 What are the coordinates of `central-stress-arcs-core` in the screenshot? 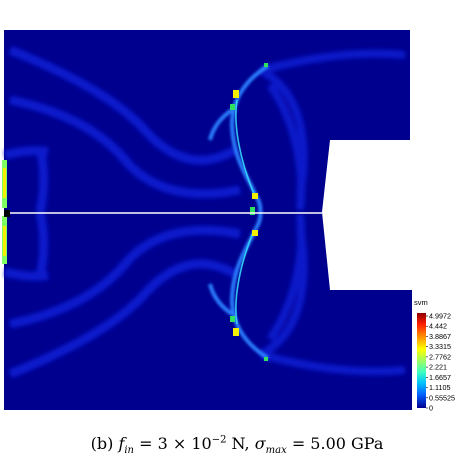 It's located at (245, 212).